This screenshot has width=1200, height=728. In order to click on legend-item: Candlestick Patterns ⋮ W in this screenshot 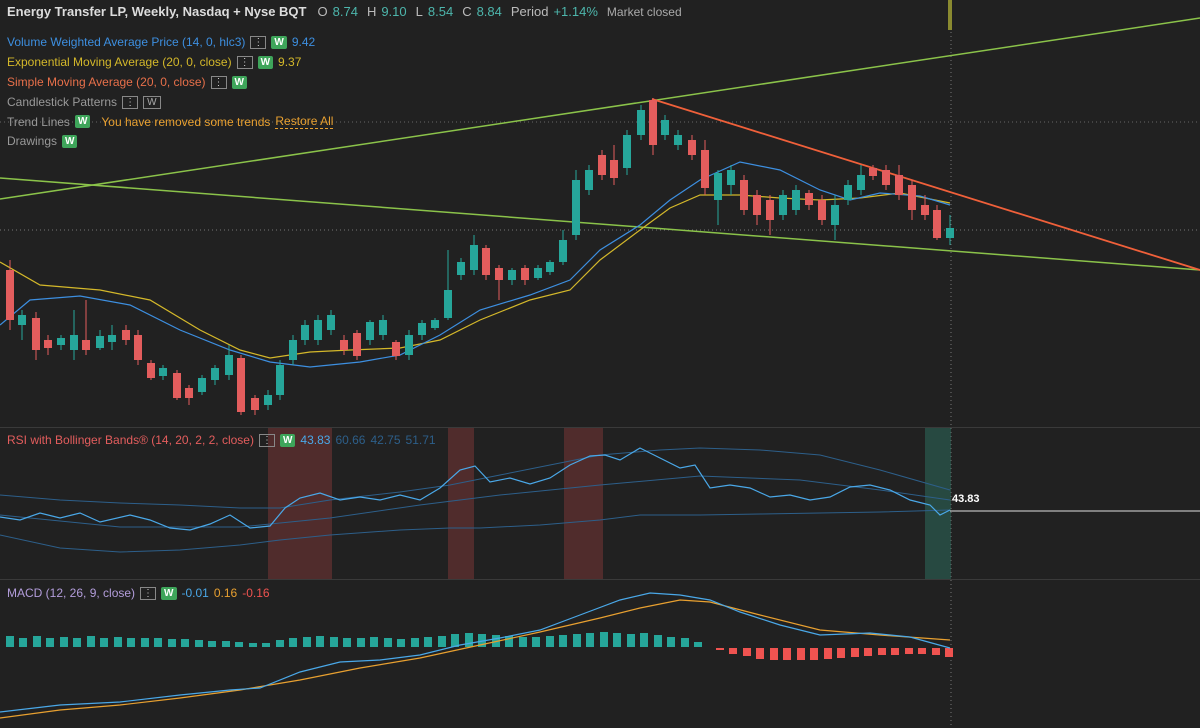, I will do `click(84, 102)`.